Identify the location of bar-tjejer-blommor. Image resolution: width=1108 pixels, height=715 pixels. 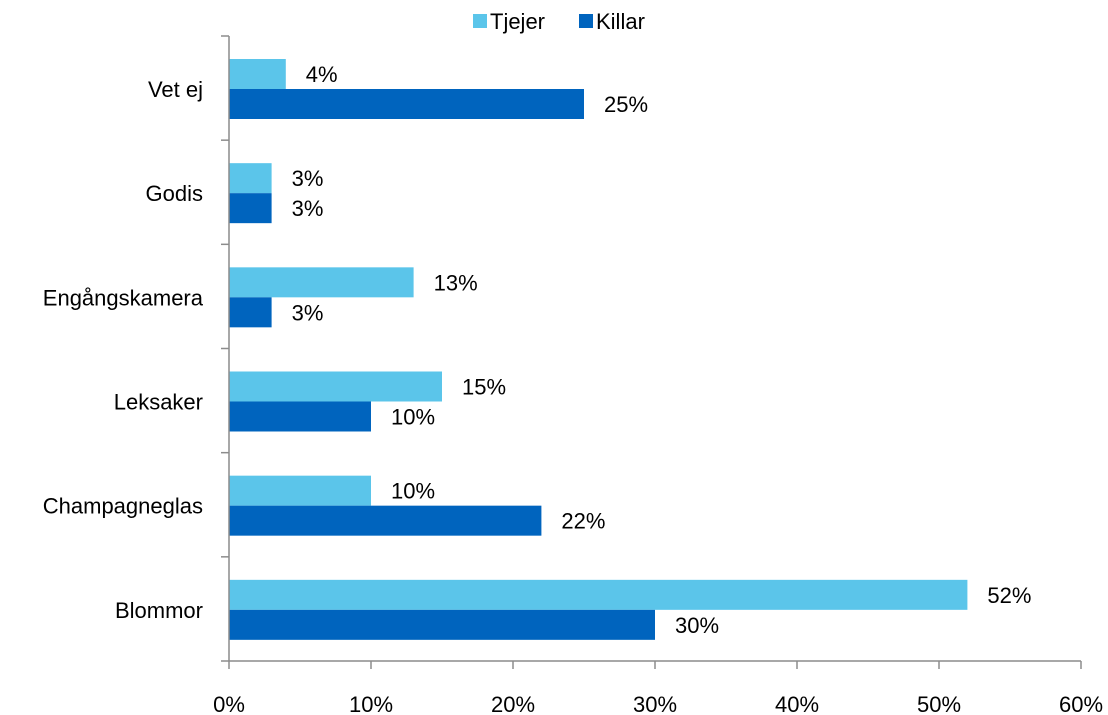
(598, 594).